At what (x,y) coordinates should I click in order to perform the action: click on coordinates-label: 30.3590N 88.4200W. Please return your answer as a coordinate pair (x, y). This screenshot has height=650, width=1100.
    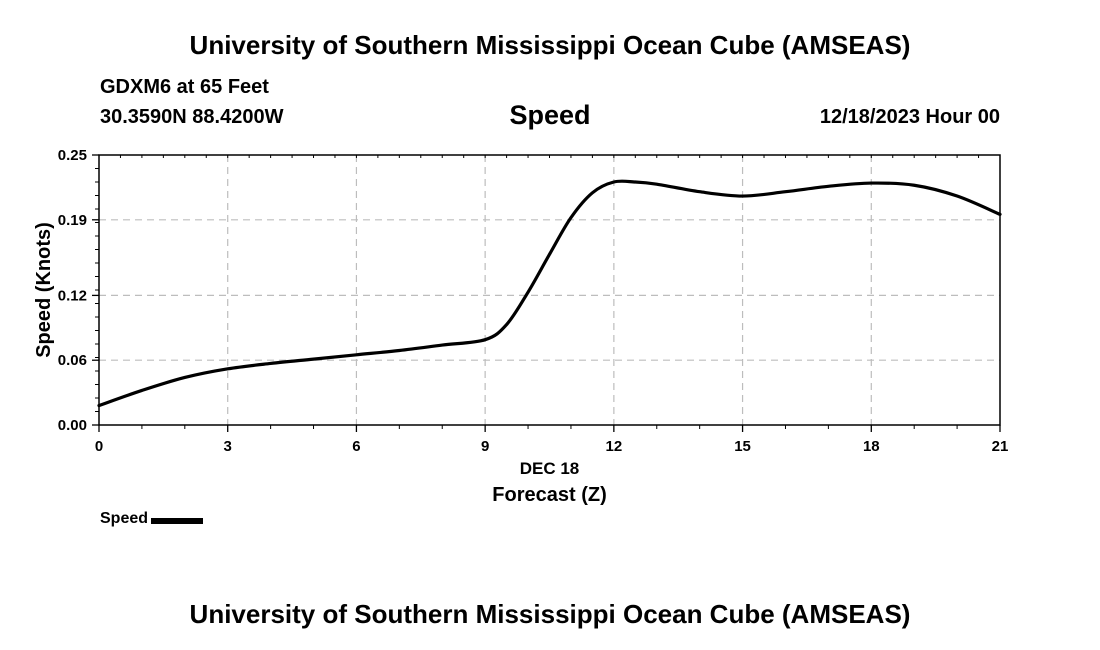
    Looking at the image, I should click on (192, 117).